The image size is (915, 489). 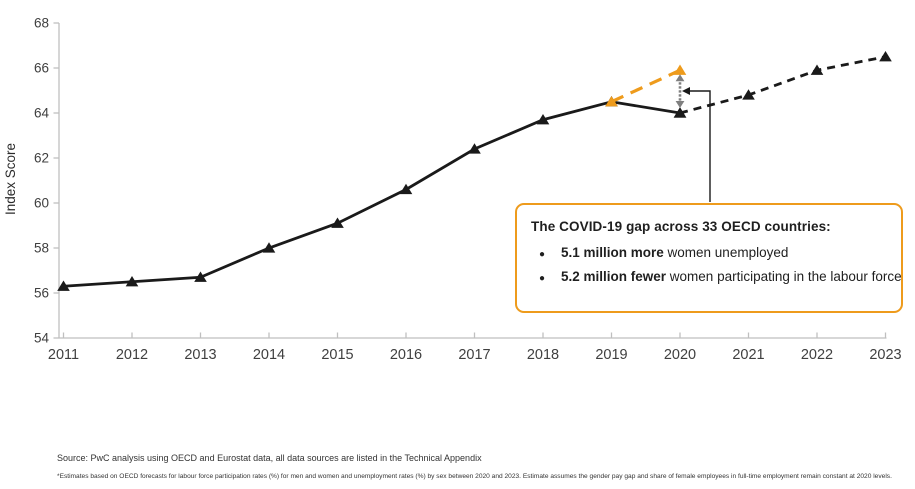 I want to click on callout-connector, so click(x=696, y=144).